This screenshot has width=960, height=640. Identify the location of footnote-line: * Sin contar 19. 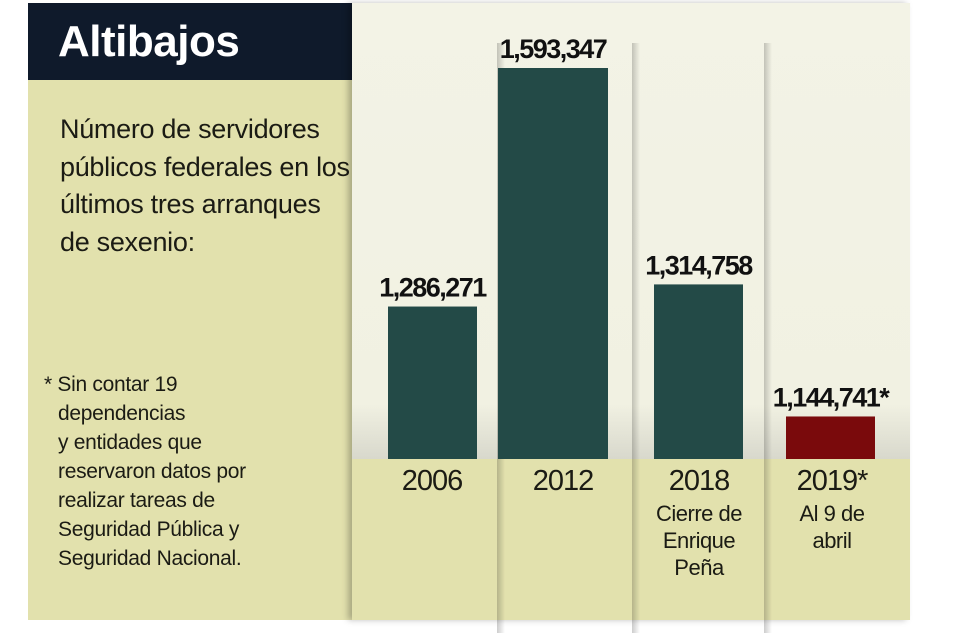
(111, 384).